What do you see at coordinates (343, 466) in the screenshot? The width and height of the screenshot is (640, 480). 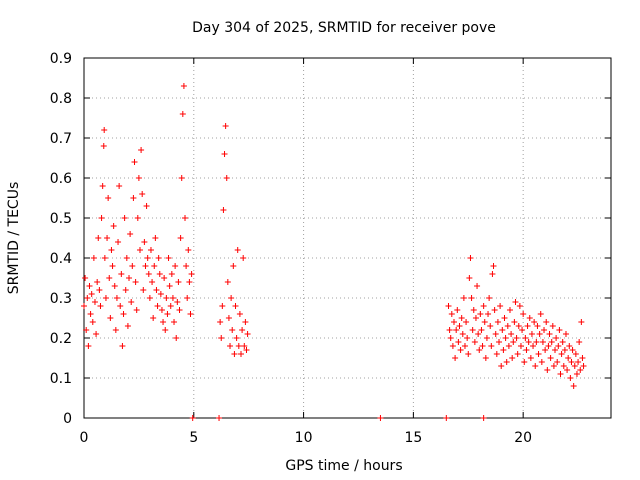 I see `x-axis-label: GPS time / hours` at bounding box center [343, 466].